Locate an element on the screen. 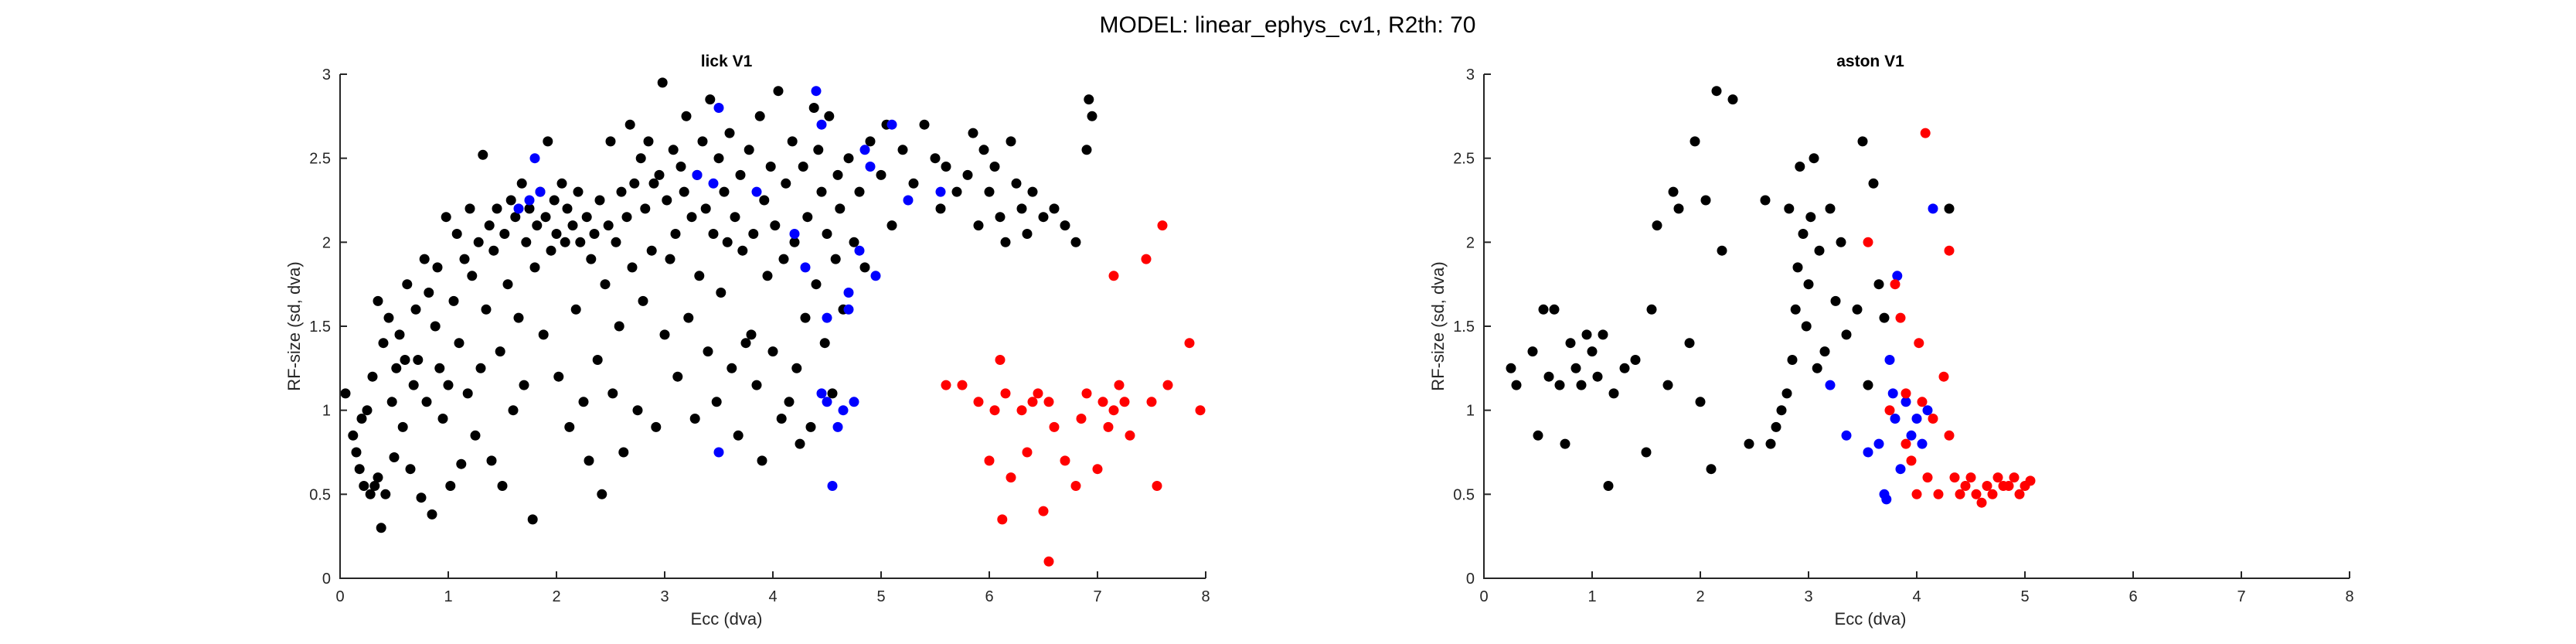 The height and width of the screenshot is (644, 2576). x-tick-label: 8 is located at coordinates (1205, 596).